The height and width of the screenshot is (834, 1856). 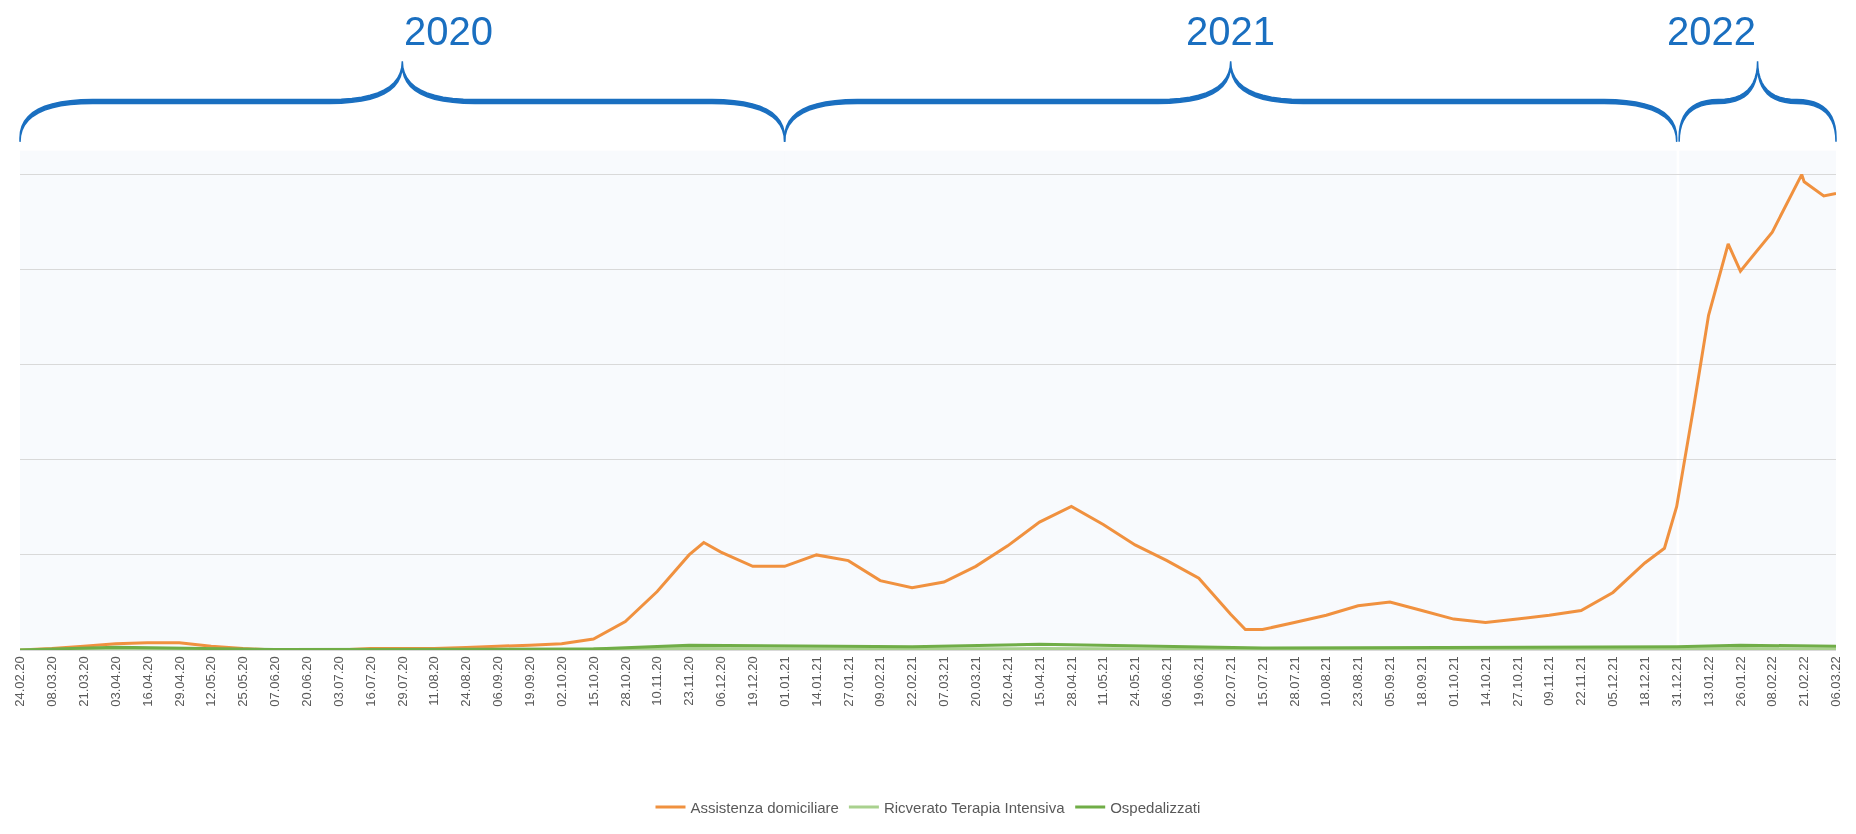 What do you see at coordinates (944, 681) in the screenshot?
I see `x-tick-label: 07.03.21` at bounding box center [944, 681].